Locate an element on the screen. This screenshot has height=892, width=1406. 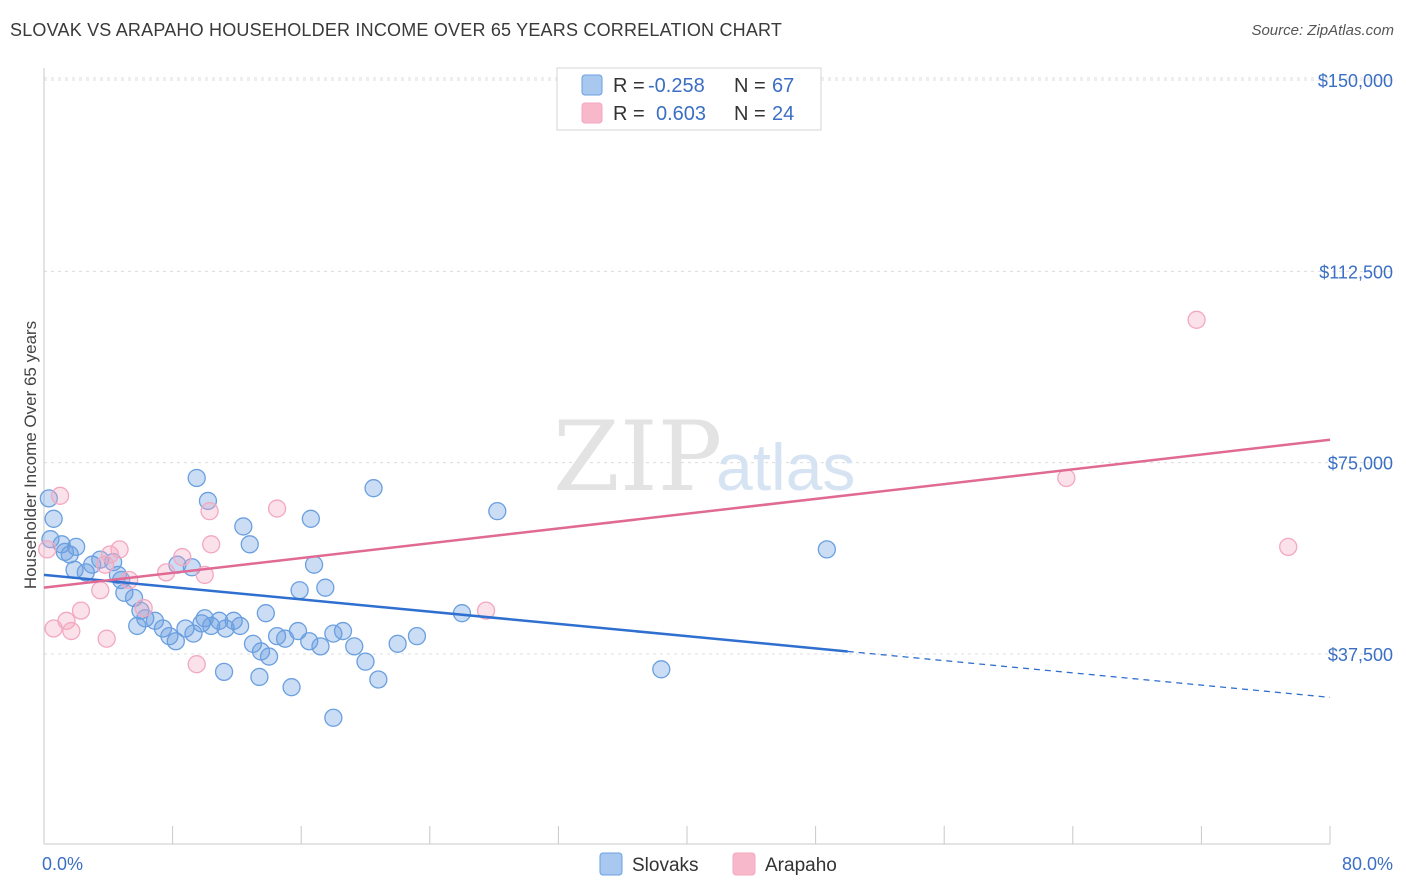
x-tick-labels: 0.0% 80.0% is located at coordinates (717, 864).